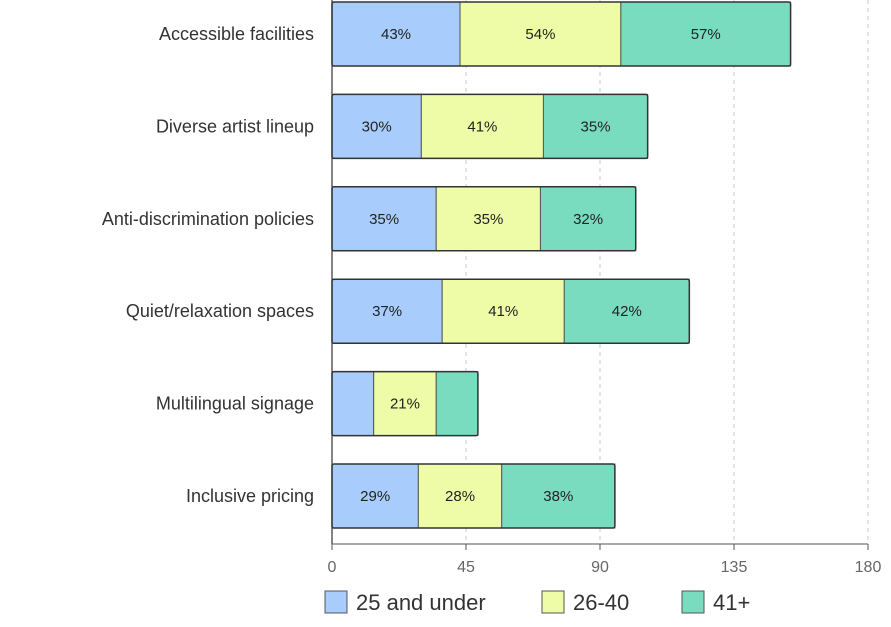 This screenshot has width=891, height=627. I want to click on category-label: Diverse artist lineup, so click(235, 126).